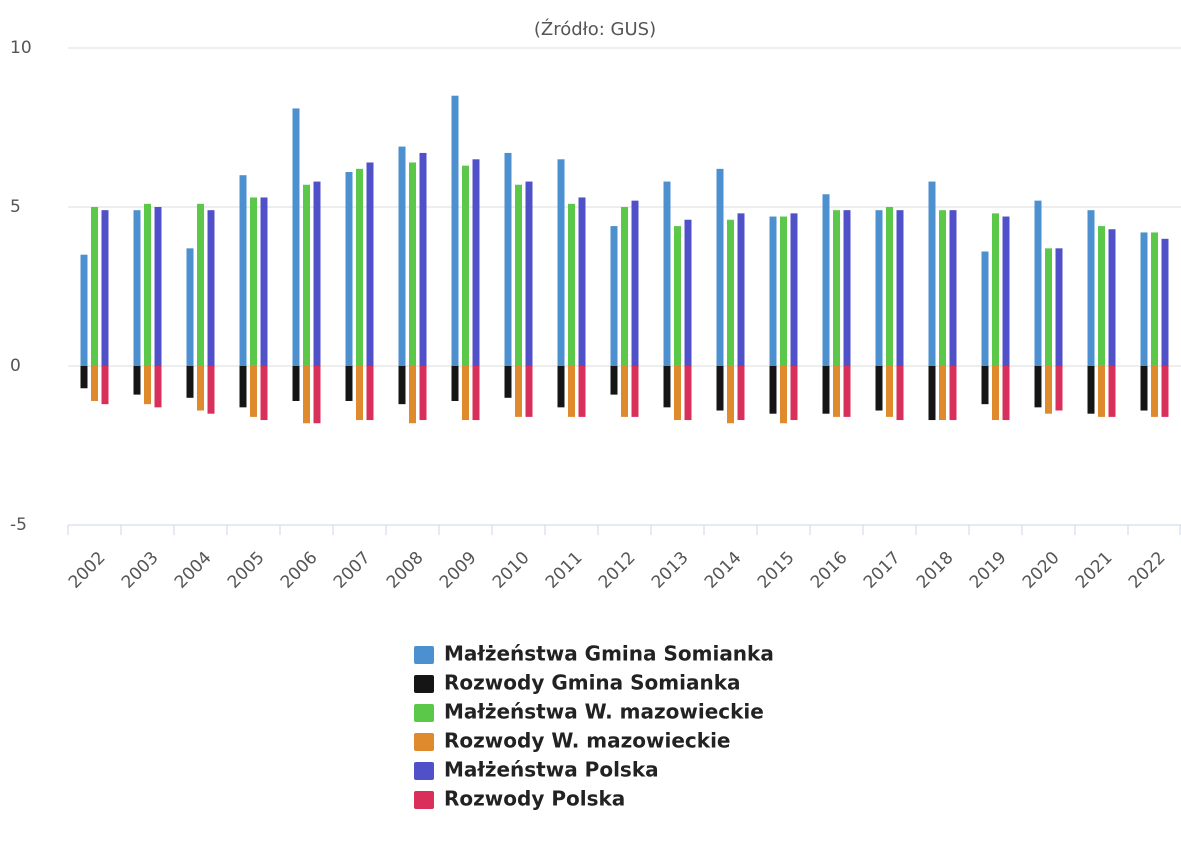 This screenshot has width=1181, height=849. What do you see at coordinates (604, 712) in the screenshot?
I see `legend-label: Małżeństwa W. mazowieckie` at bounding box center [604, 712].